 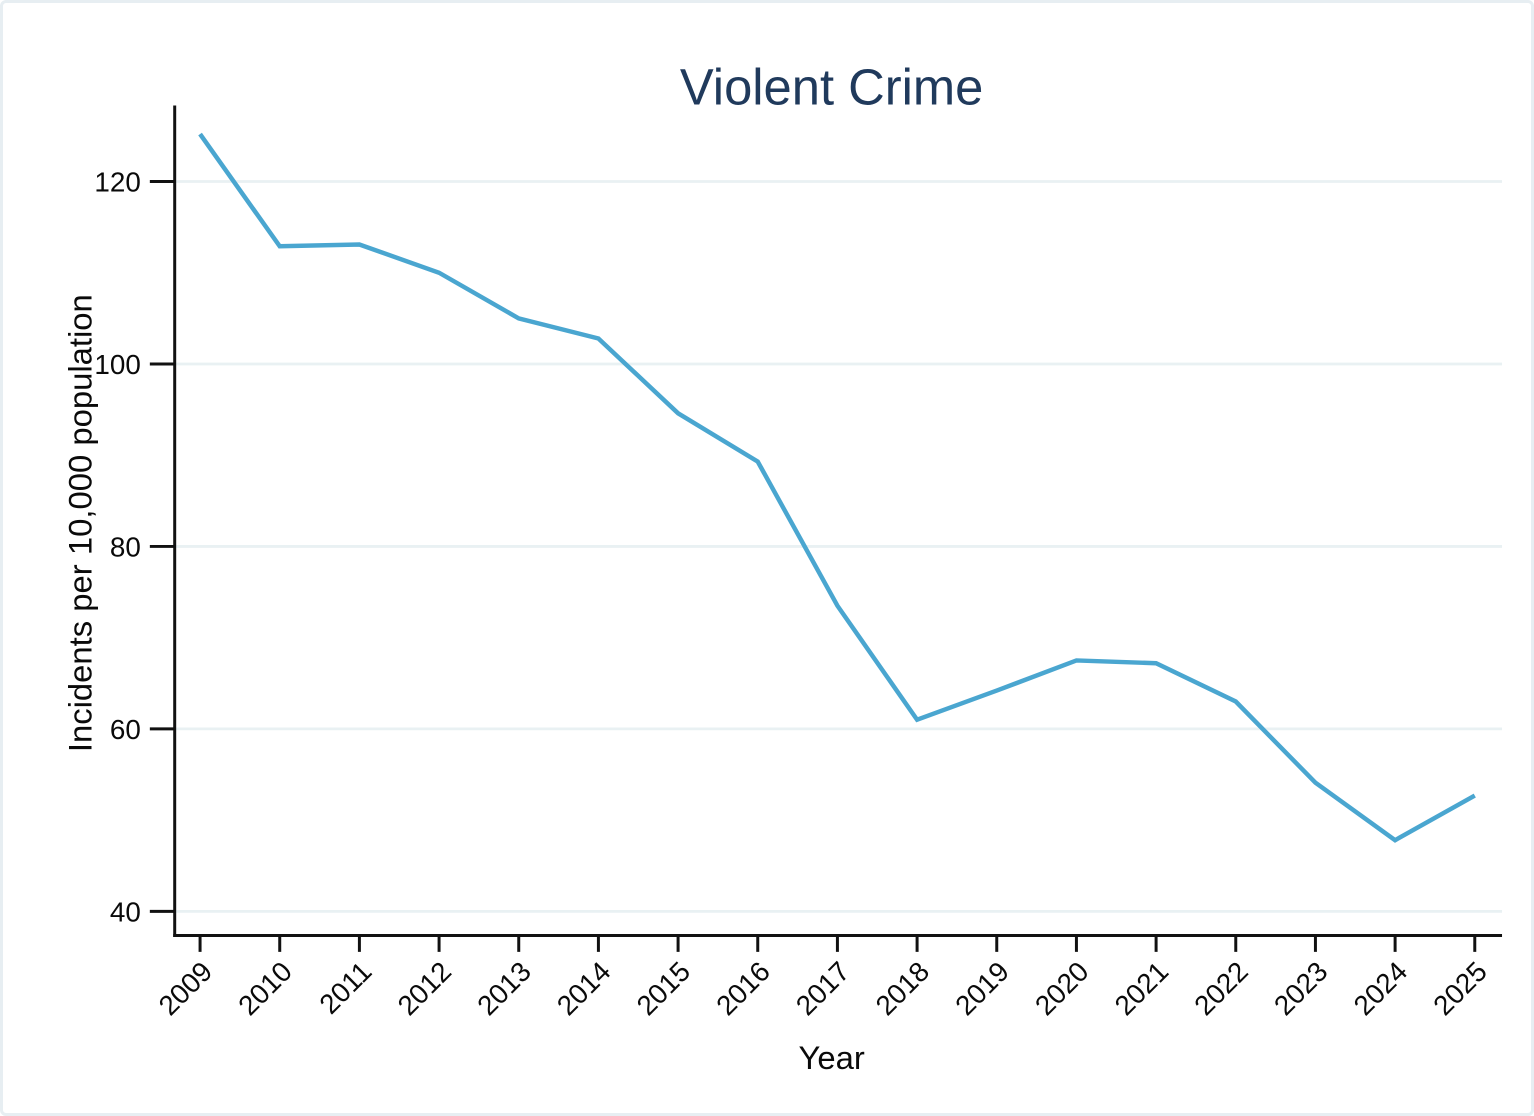 I want to click on x-tick-label: 2019, so click(x=982, y=989).